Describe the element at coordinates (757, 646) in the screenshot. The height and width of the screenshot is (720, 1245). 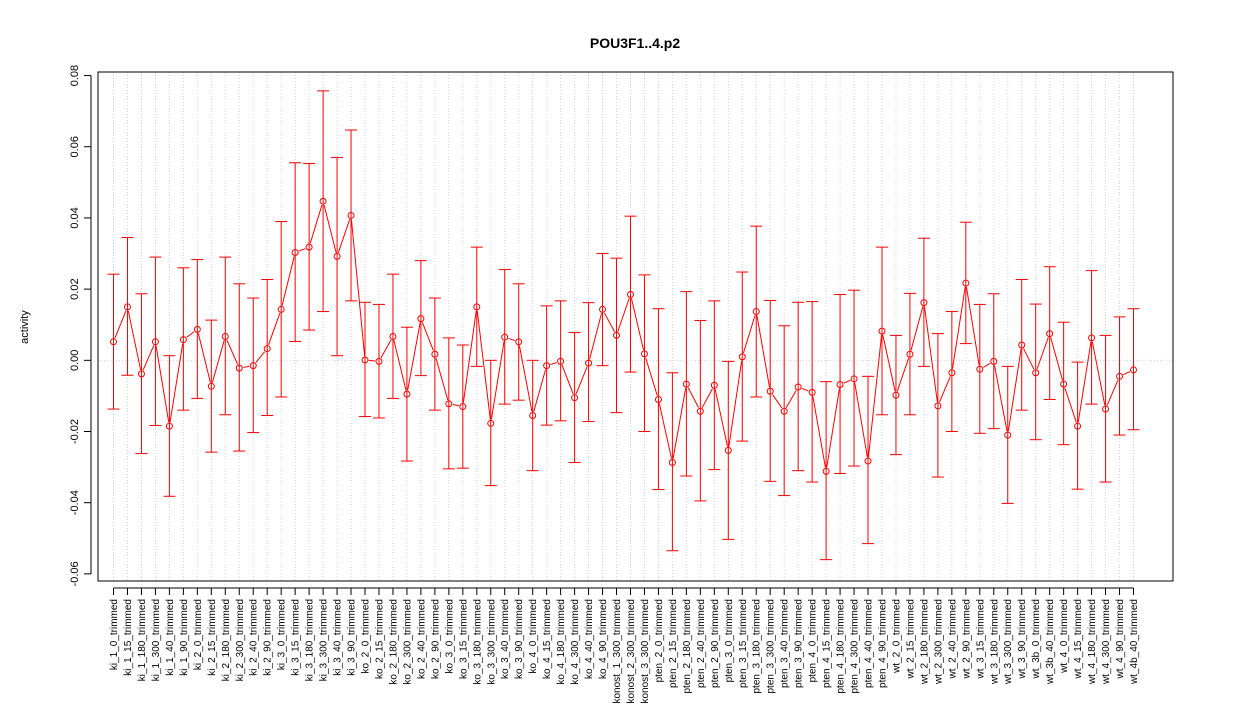
I see `x-tick-label: pten_3_180_trimmed` at that location.